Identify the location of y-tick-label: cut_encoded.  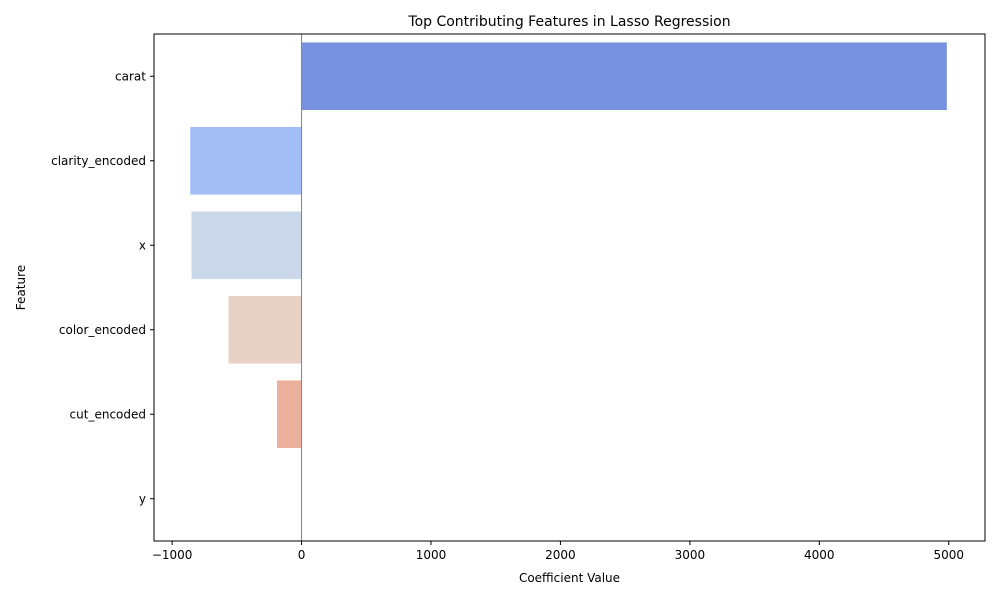
(108, 414).